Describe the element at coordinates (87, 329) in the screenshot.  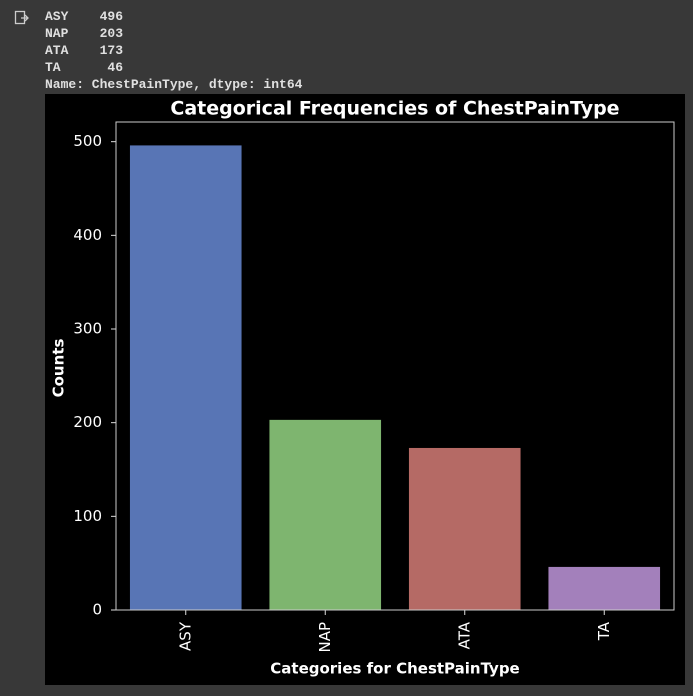
I see `y-tick-label: 300` at that location.